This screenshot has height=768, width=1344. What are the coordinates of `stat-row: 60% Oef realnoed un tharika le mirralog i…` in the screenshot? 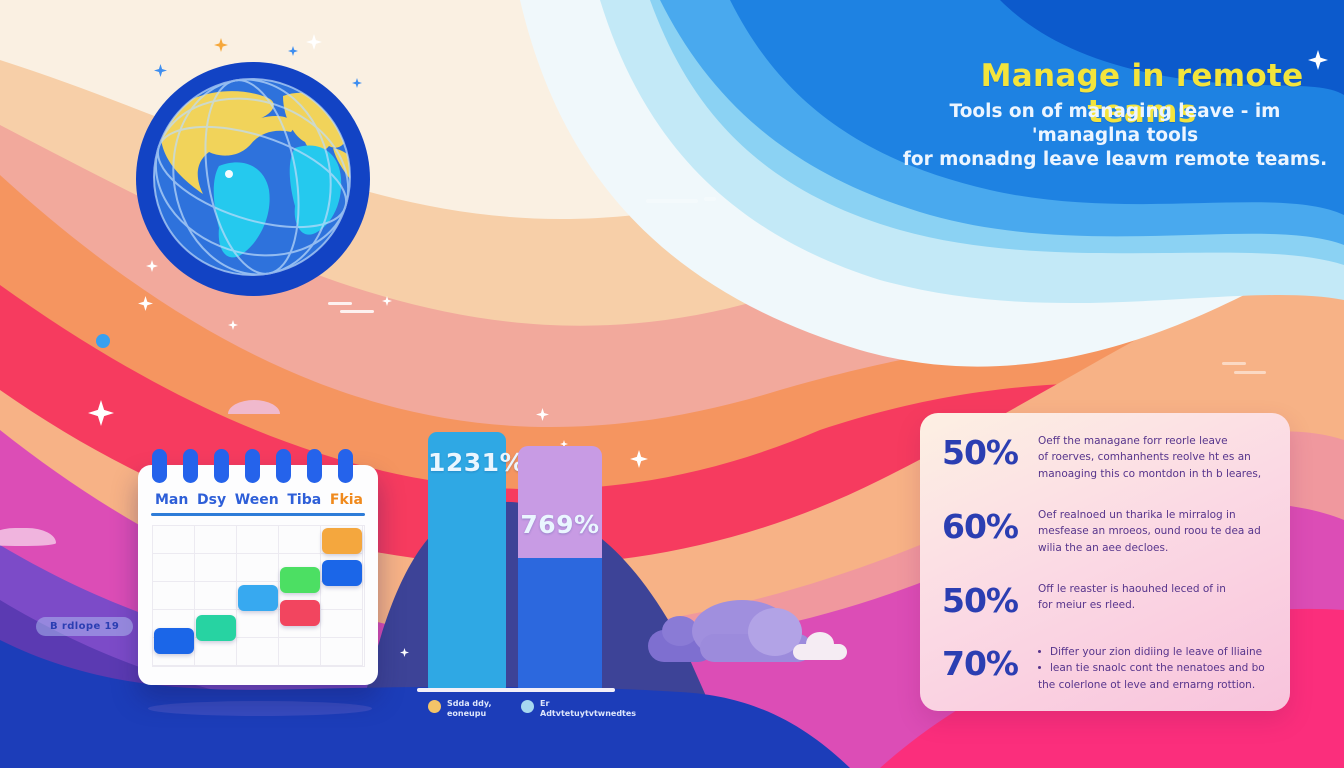 It's located at (1102, 531).